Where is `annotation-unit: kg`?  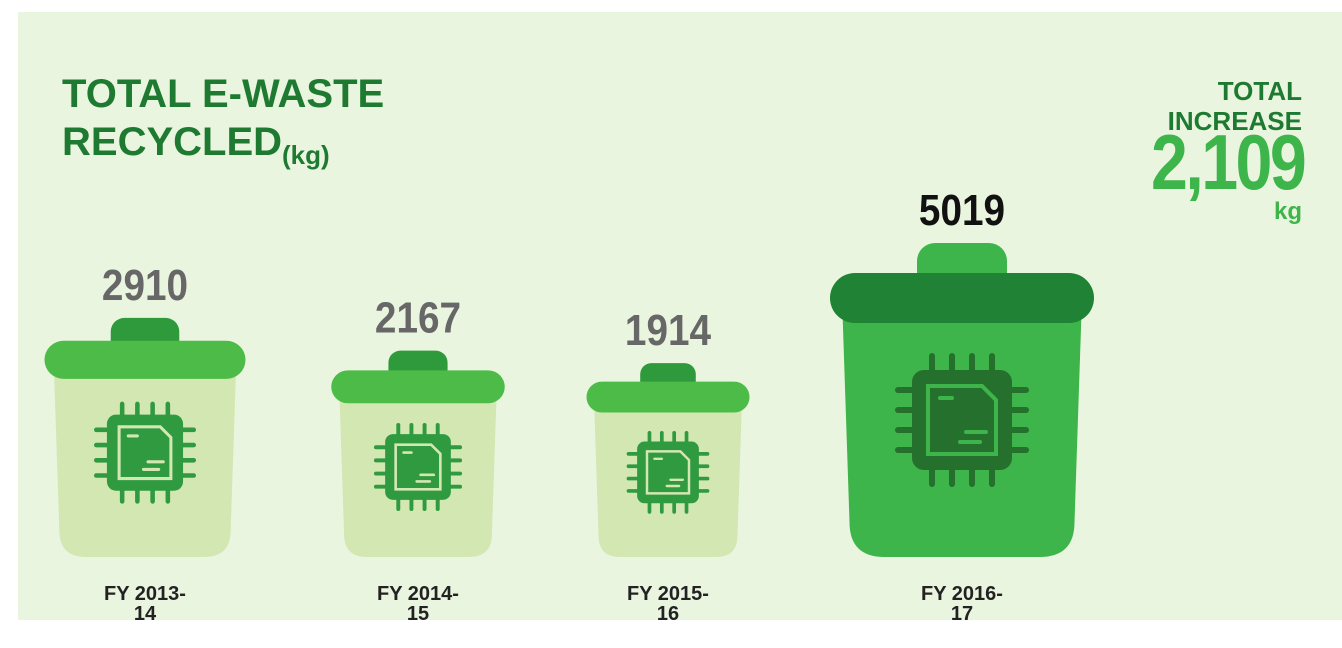
annotation-unit: kg is located at coordinates (1287, 211).